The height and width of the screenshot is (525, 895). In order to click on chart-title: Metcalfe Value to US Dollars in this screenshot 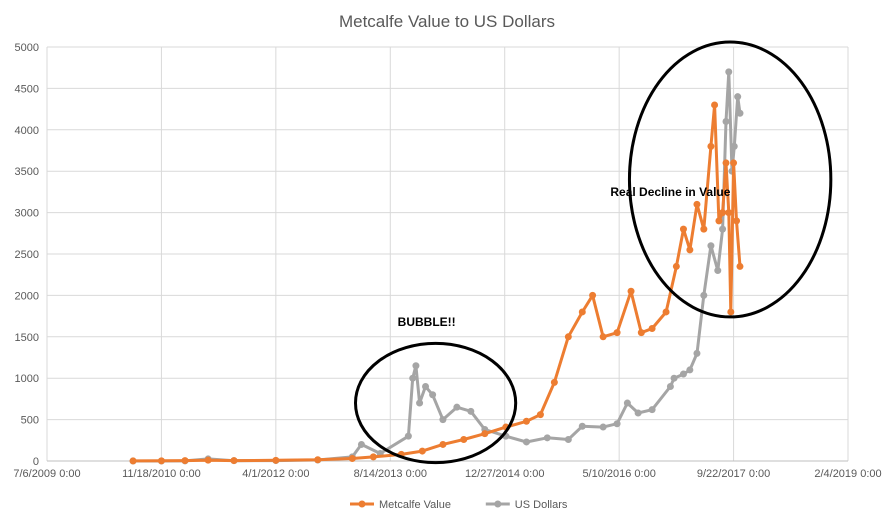, I will do `click(447, 21)`.